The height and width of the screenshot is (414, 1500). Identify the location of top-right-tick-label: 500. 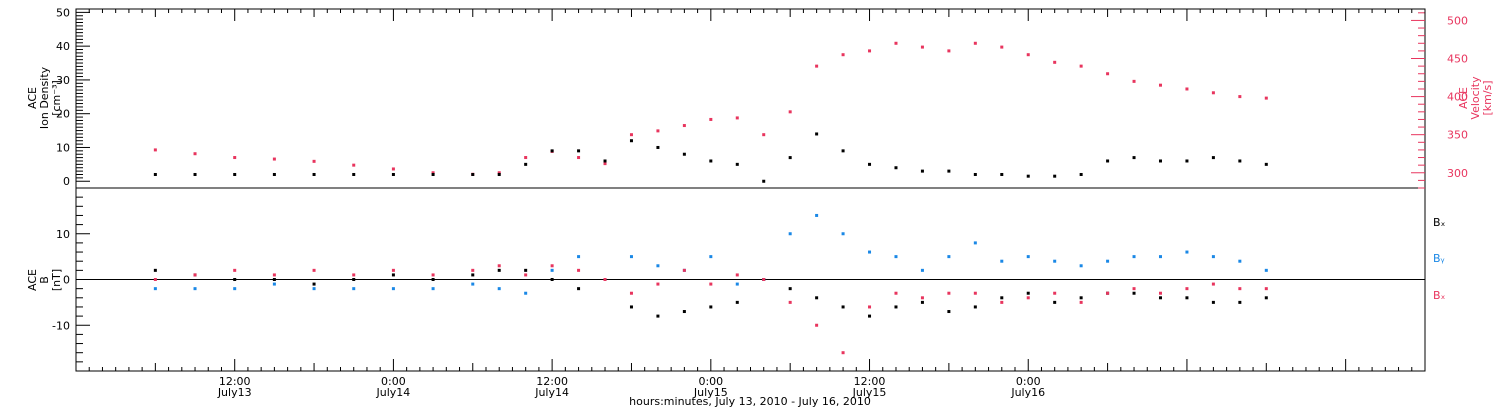
(1457, 20).